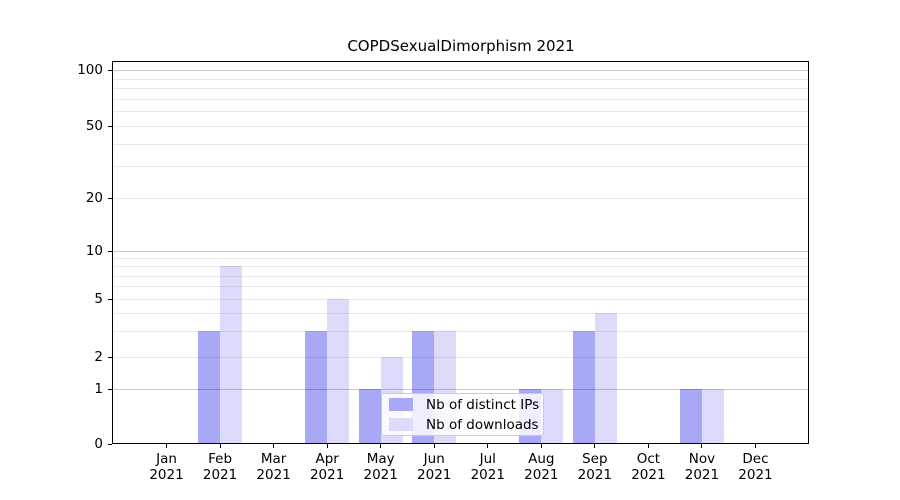  Describe the element at coordinates (167, 446) in the screenshot. I see `x-tick-jan` at that location.